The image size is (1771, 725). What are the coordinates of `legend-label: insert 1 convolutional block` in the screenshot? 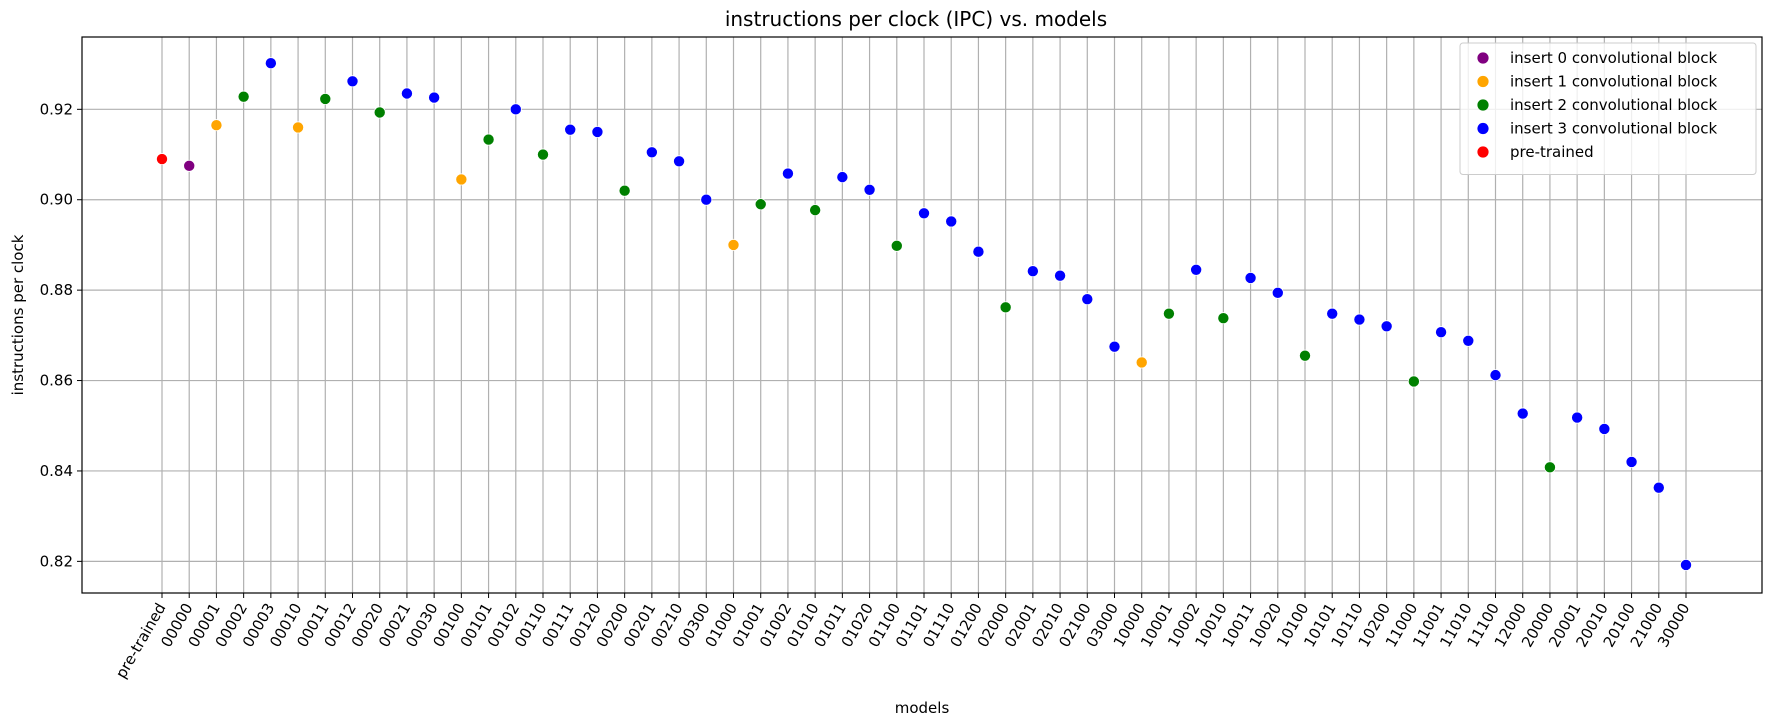 It's located at (1613, 82).